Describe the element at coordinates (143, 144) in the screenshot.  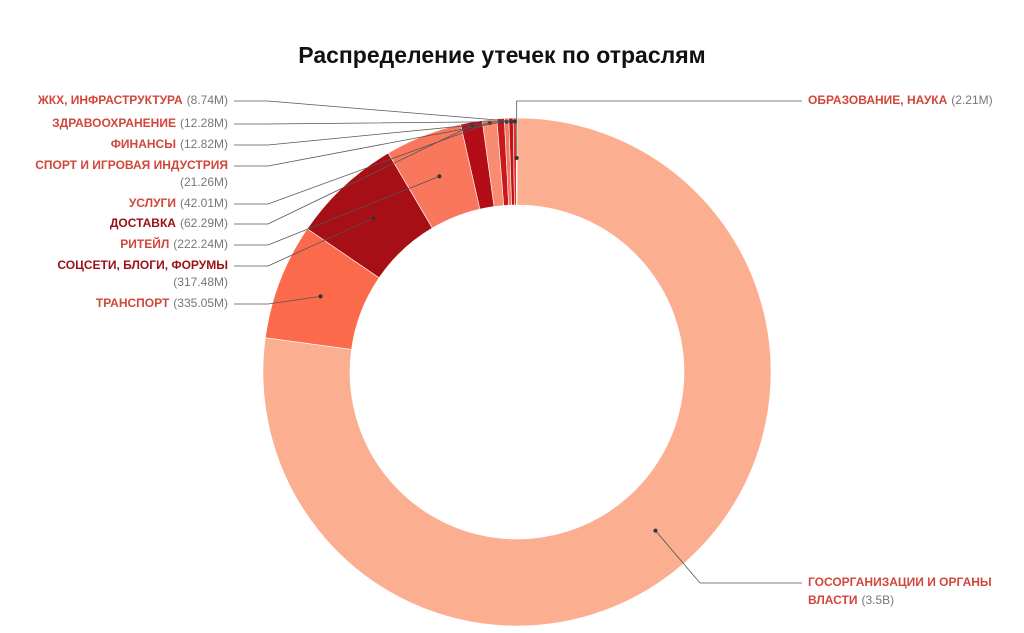
I see `label-name: ФИНАНСЫ` at that location.